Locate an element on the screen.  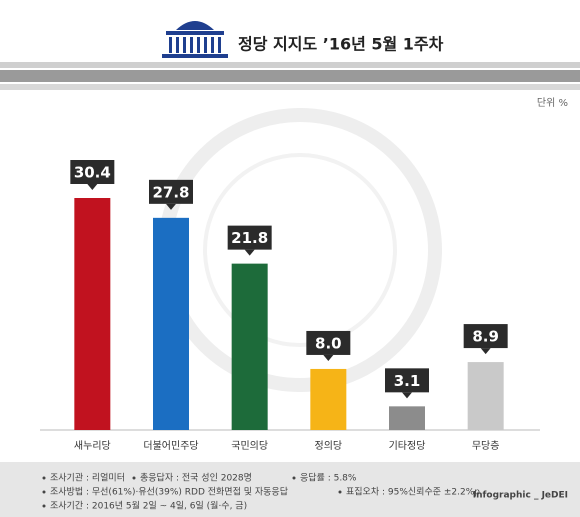
x-tick-label: 무당층 is located at coordinates (486, 446).